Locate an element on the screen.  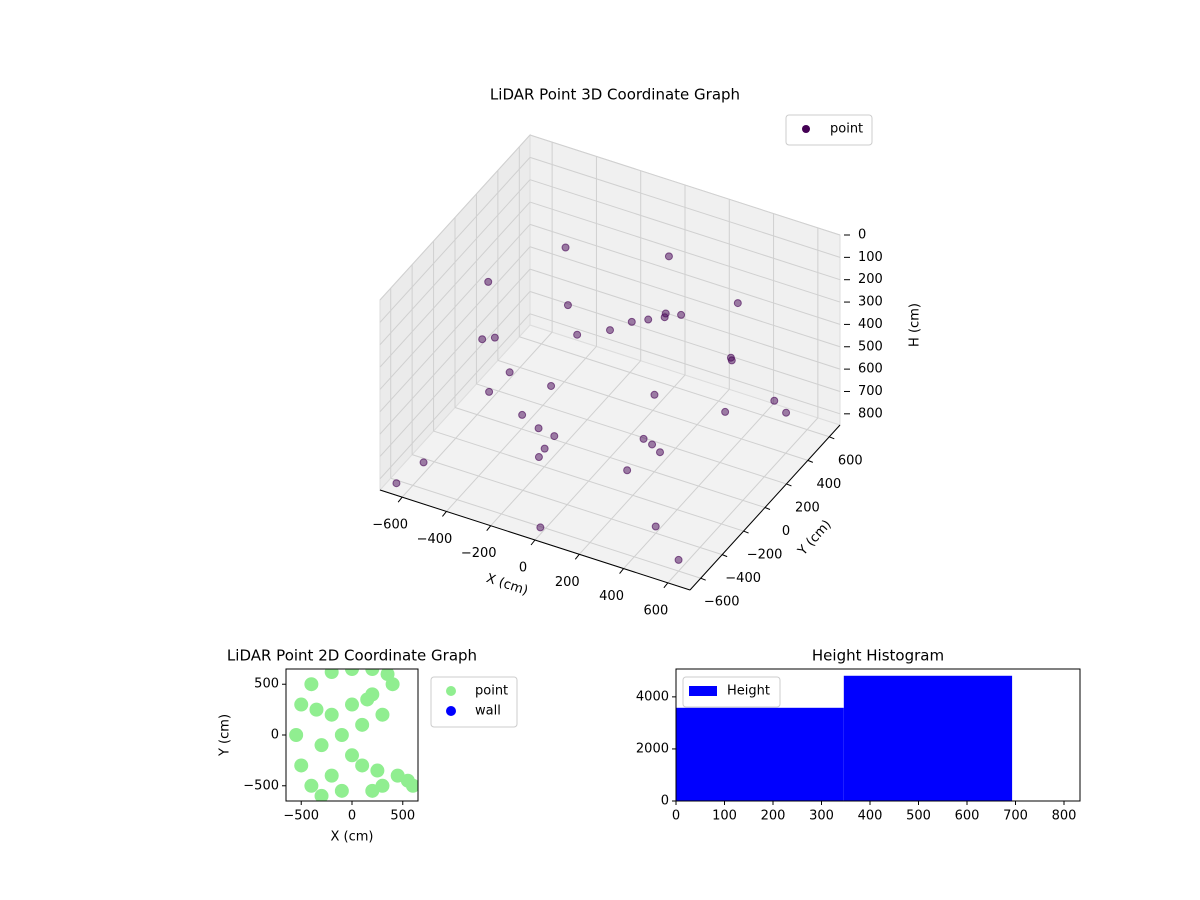
z-tick-label: 200 is located at coordinates (870, 279).